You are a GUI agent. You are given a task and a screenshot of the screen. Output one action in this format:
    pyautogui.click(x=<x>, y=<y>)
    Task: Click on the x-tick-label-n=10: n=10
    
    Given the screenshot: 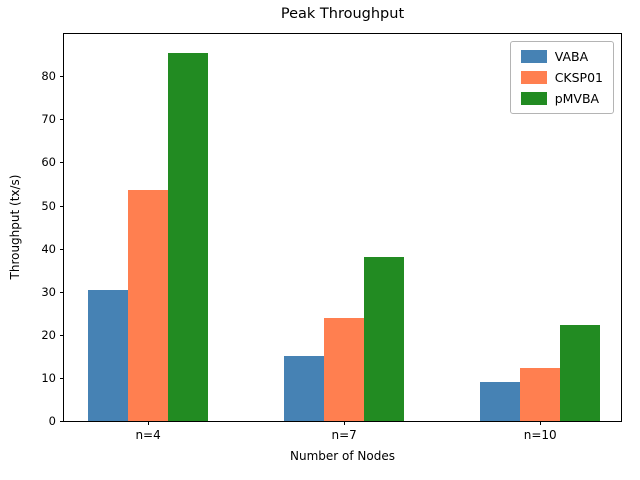 What is the action you would take?
    pyautogui.click(x=540, y=435)
    